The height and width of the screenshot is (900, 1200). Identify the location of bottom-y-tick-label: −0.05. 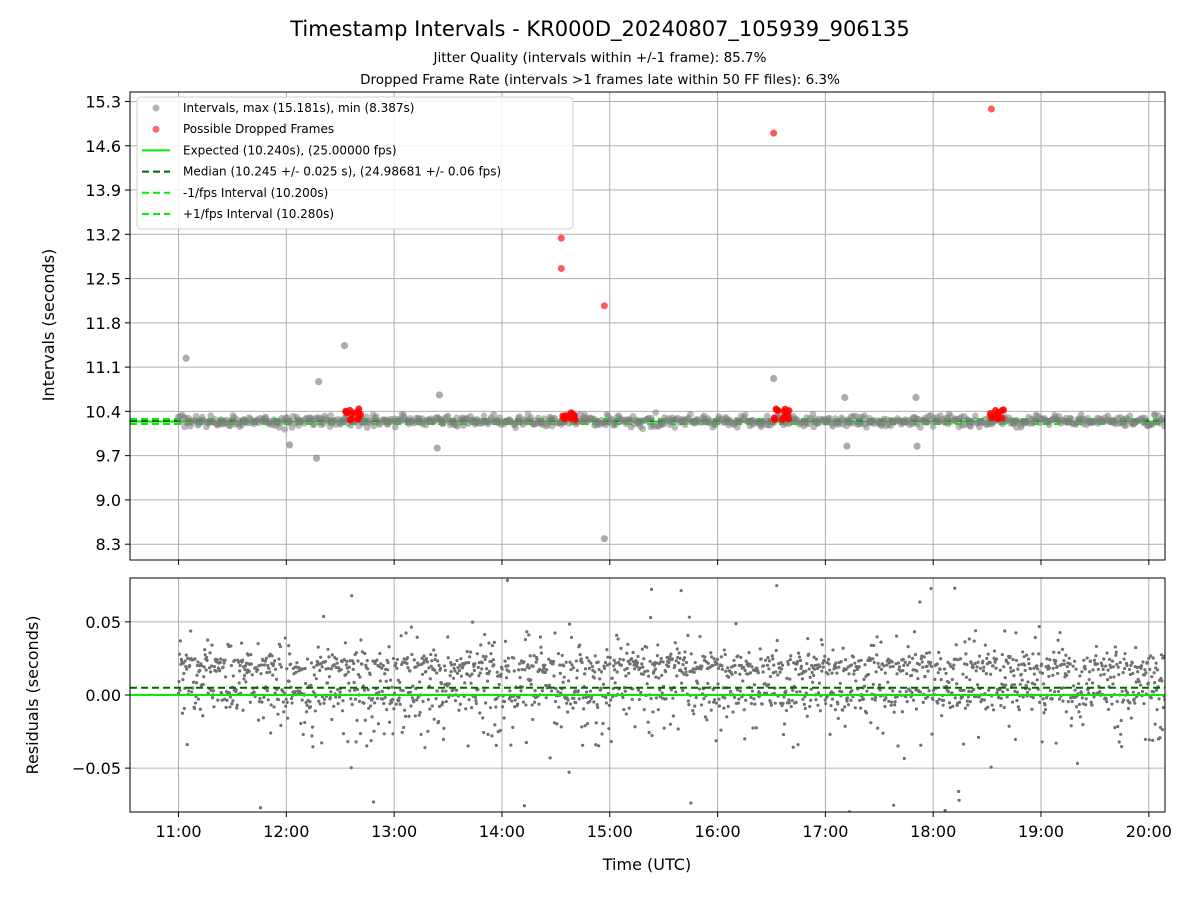
(96, 768).